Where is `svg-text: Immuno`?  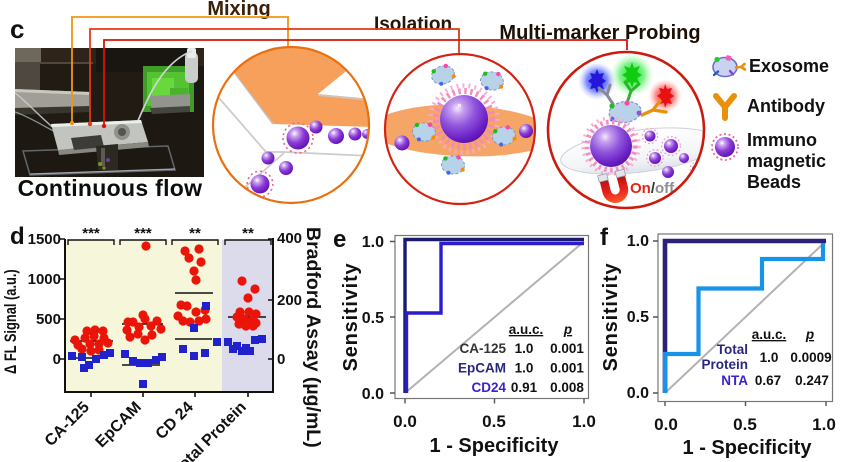 svg-text: Immuno is located at coordinates (782, 140).